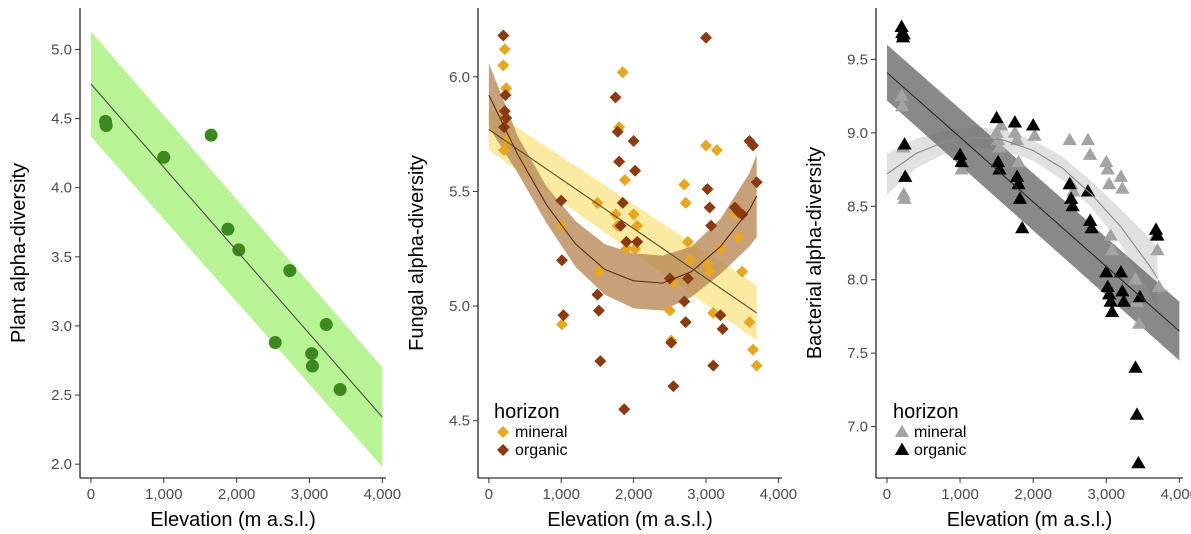 The height and width of the screenshot is (534, 1191). I want to click on x-tick-label: 4,000, so click(779, 494).